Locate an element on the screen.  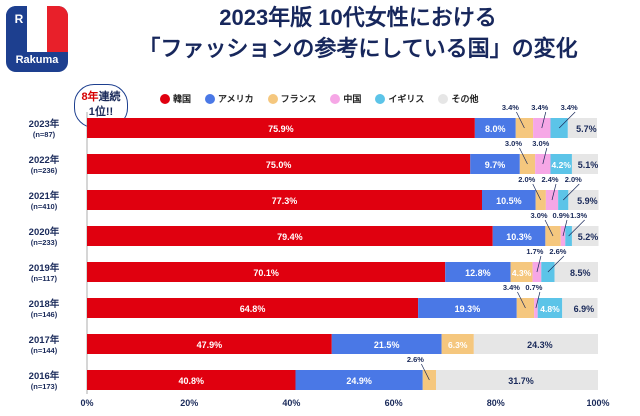
x-tick-label: 0% is located at coordinates (86, 403).